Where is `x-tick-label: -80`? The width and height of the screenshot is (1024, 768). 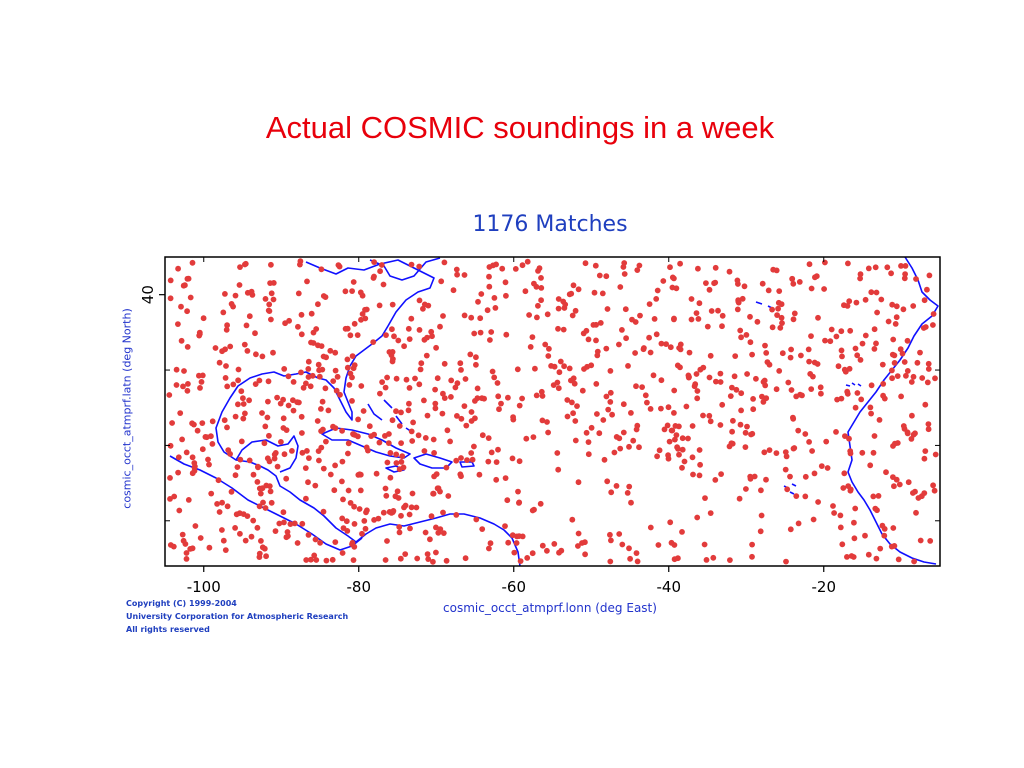 x-tick-label: -80 is located at coordinates (359, 587).